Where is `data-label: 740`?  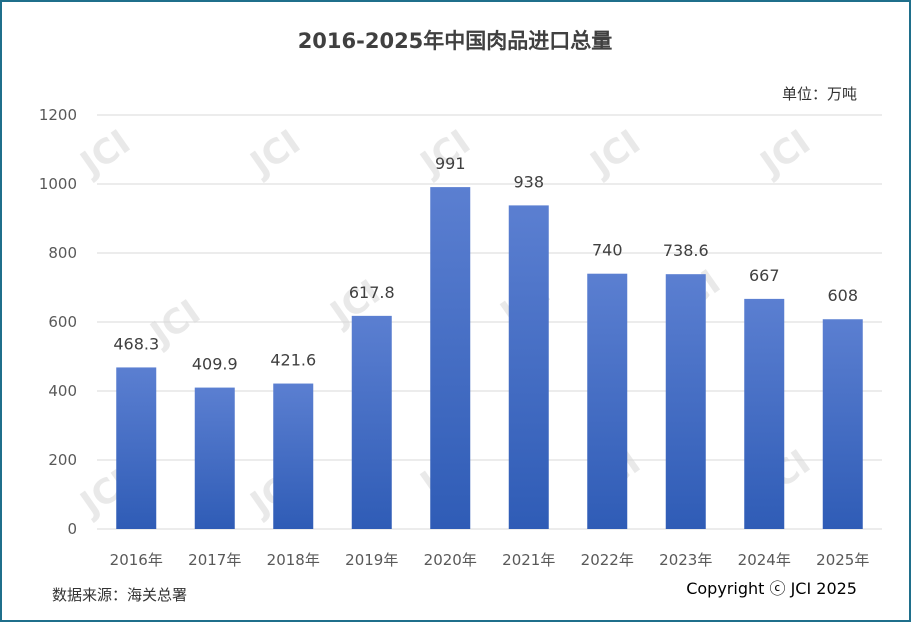 data-label: 740 is located at coordinates (607, 250).